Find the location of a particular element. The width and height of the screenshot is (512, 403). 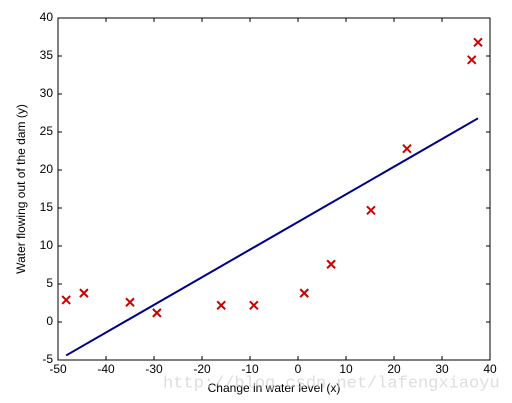

x-tick-label: -20 is located at coordinates (202, 369).